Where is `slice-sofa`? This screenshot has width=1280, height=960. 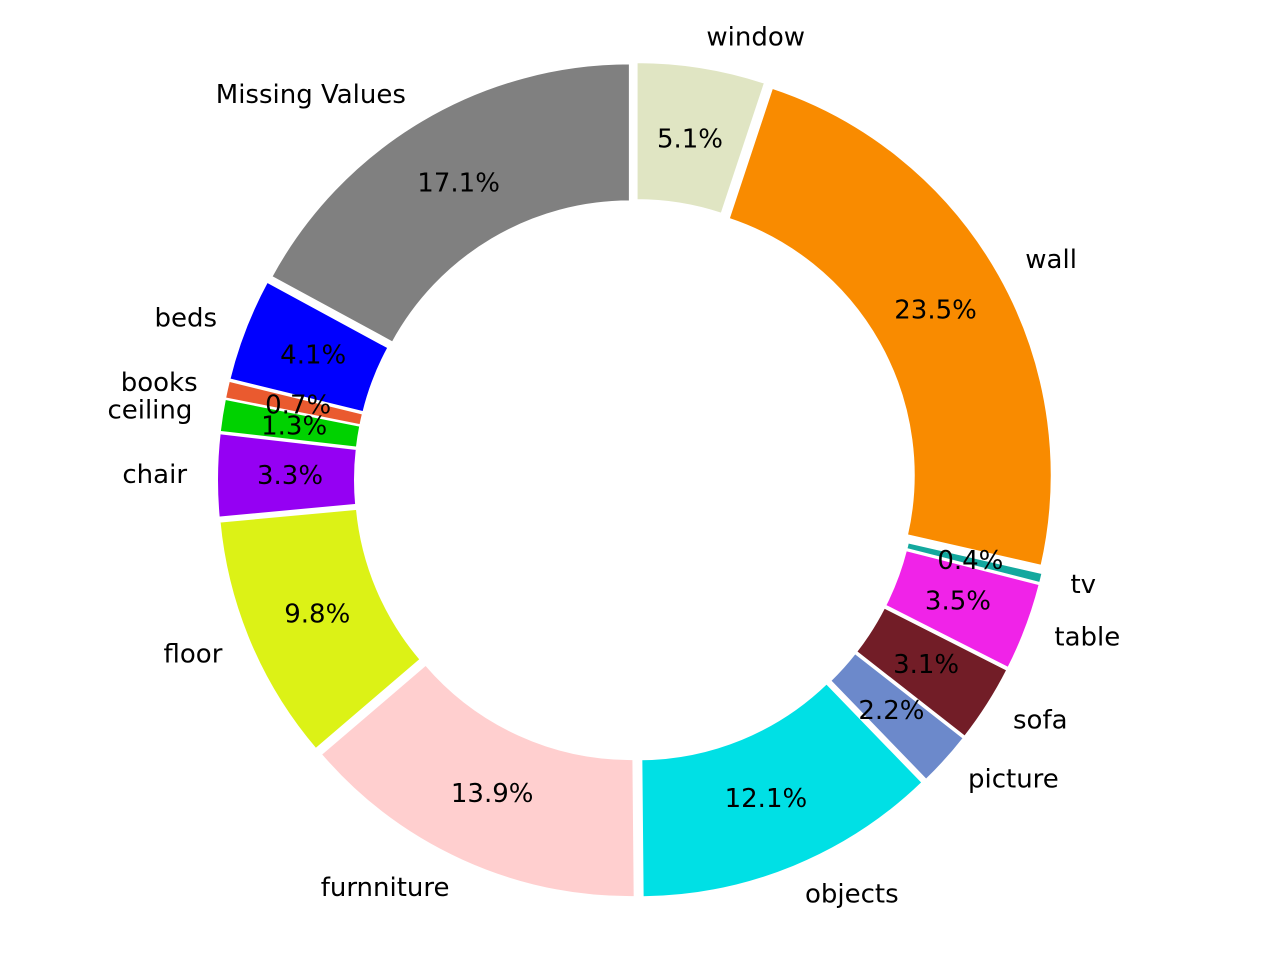
slice-sofa is located at coordinates (931, 672).